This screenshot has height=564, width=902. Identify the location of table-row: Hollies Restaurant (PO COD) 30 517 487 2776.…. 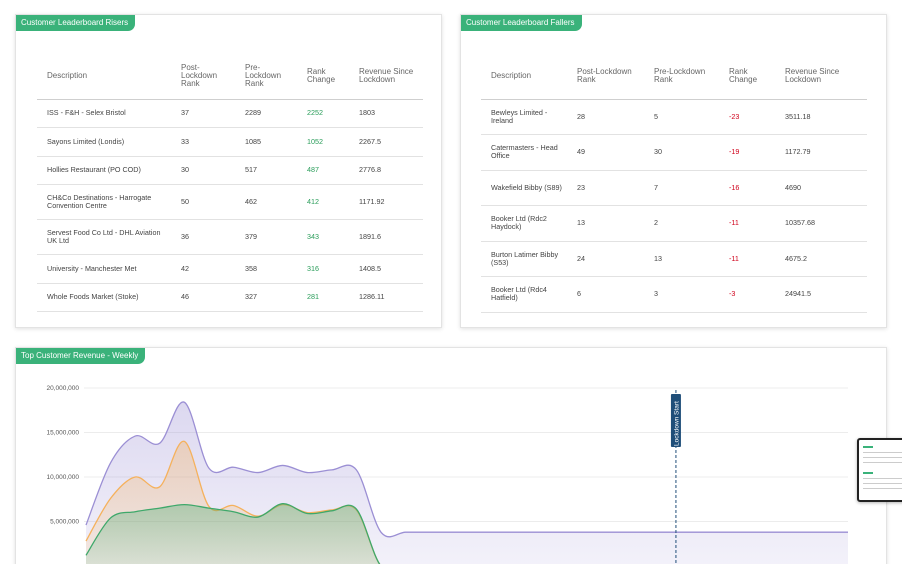
(230, 170).